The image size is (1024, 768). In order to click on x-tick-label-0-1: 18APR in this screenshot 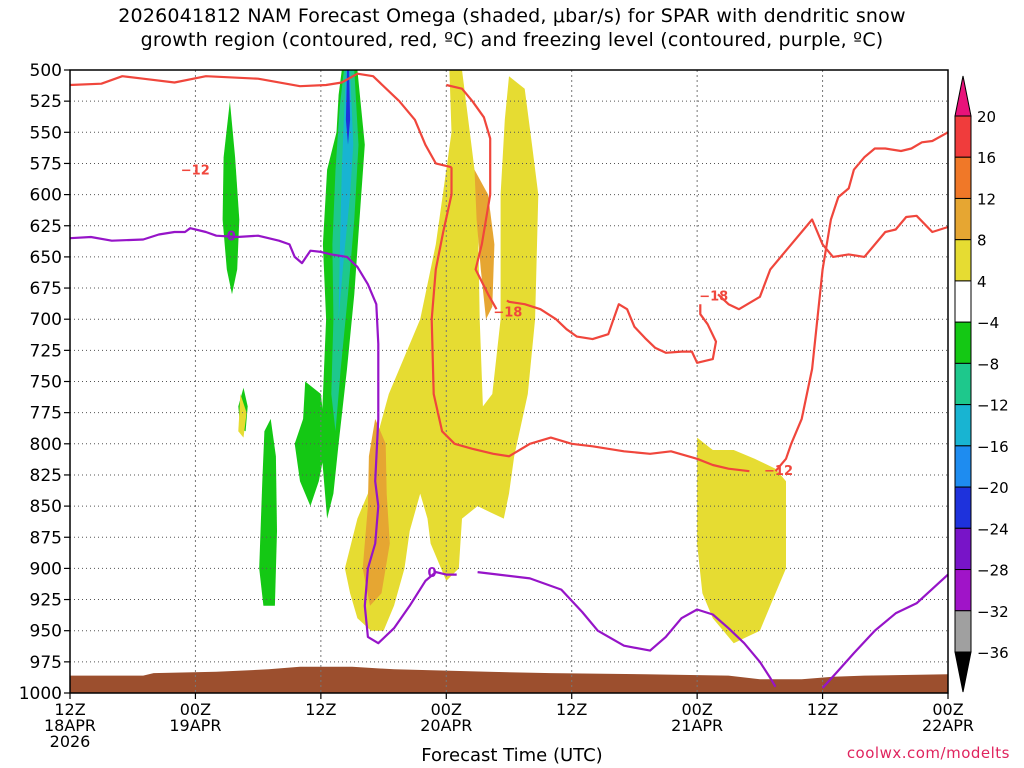, I will do `click(70, 725)`.